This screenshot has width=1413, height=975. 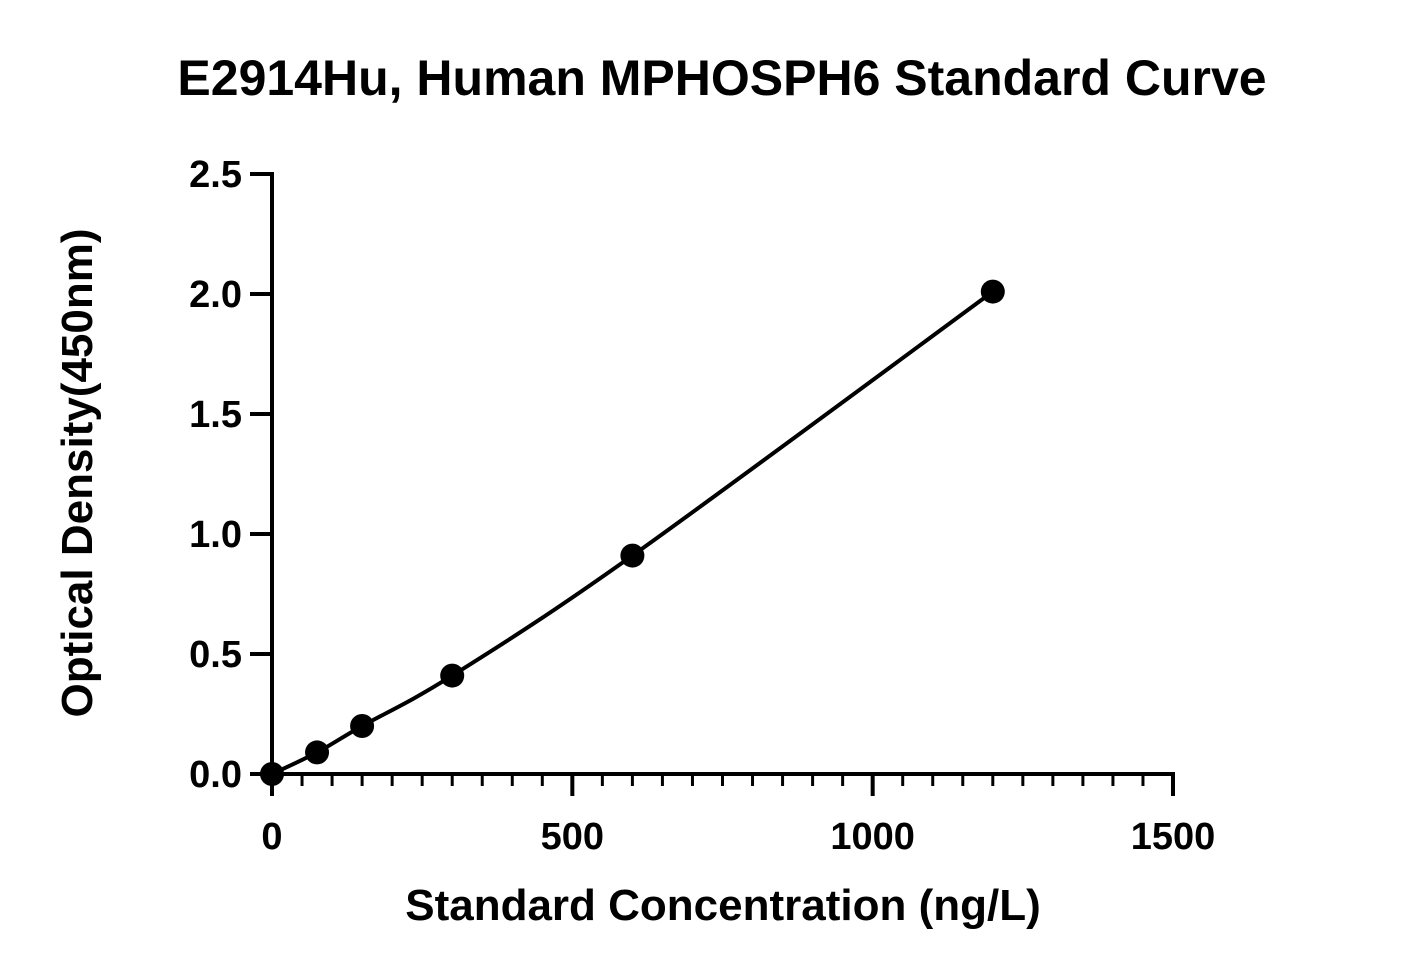 What do you see at coordinates (872, 837) in the screenshot?
I see `x-tick-label: 1000` at bounding box center [872, 837].